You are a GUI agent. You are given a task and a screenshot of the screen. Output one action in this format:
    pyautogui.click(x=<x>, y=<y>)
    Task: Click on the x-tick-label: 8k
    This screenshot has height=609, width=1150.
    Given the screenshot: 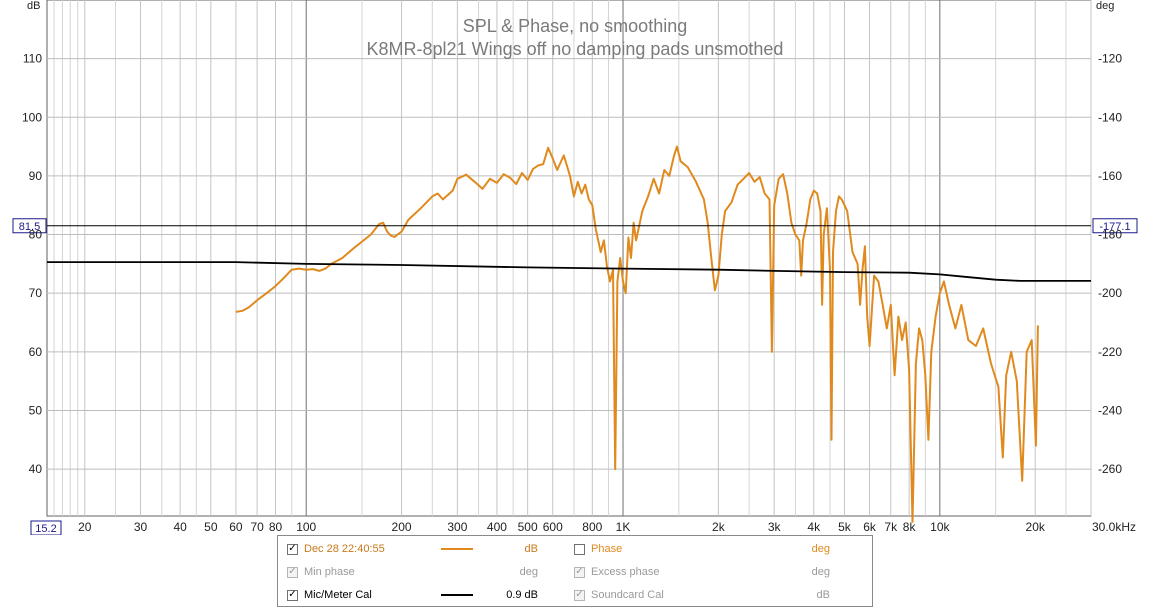 What is the action you would take?
    pyautogui.click(x=910, y=527)
    